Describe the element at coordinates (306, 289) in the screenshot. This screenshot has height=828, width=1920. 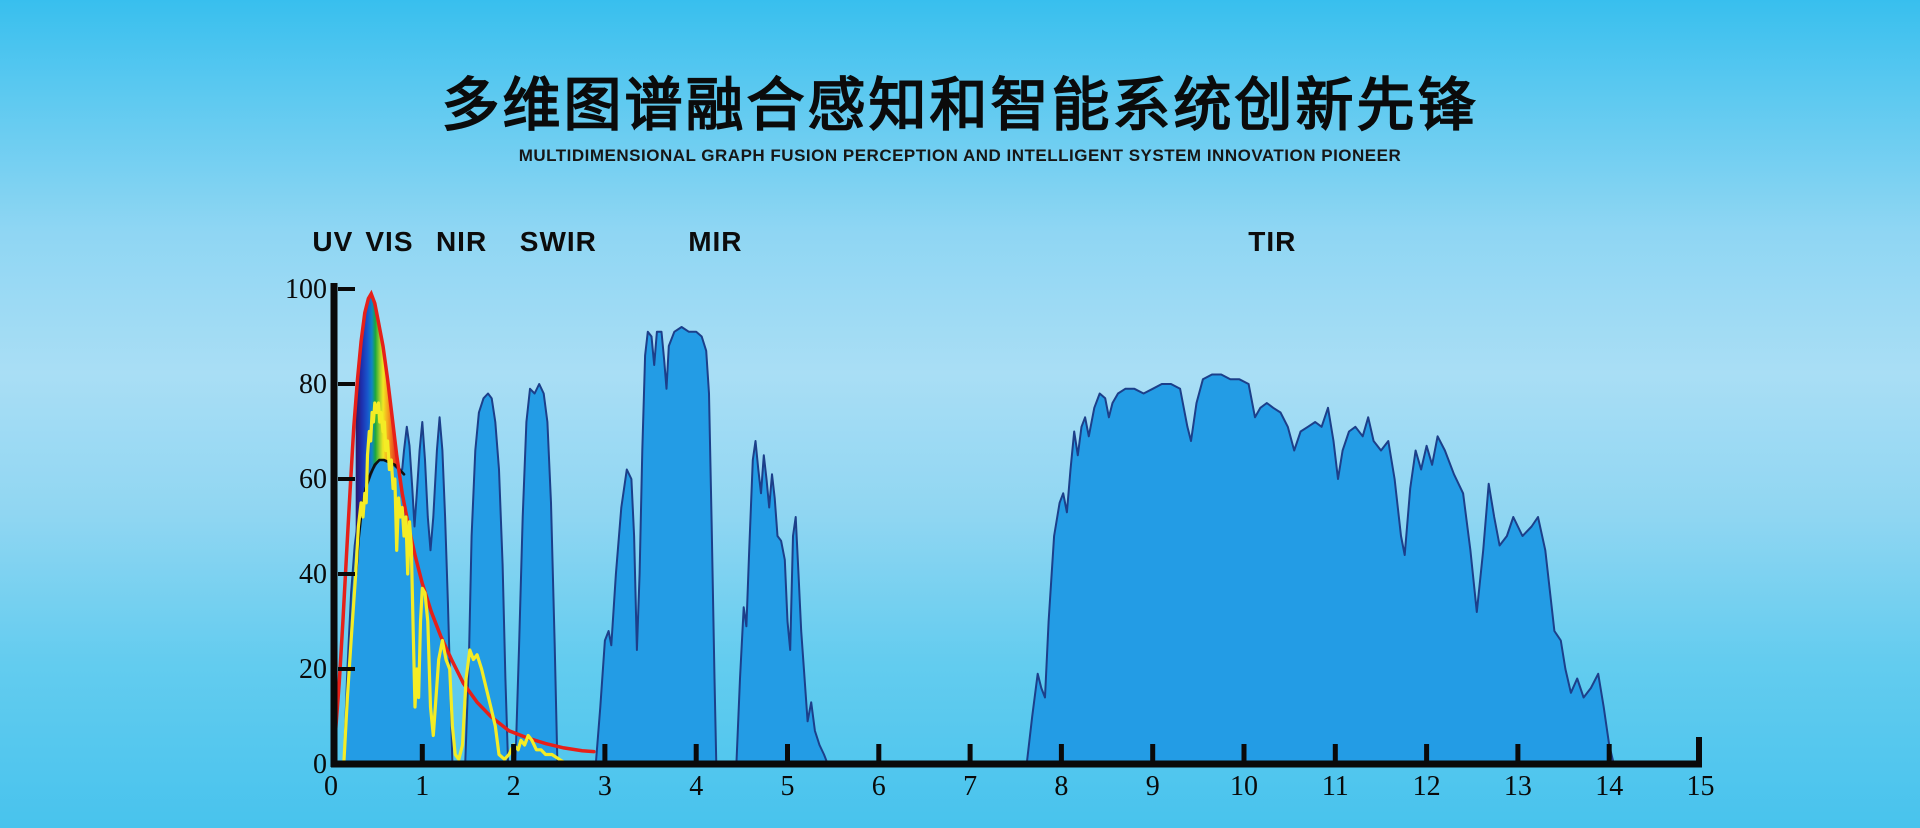
I see `y-tick-label: 100` at that location.